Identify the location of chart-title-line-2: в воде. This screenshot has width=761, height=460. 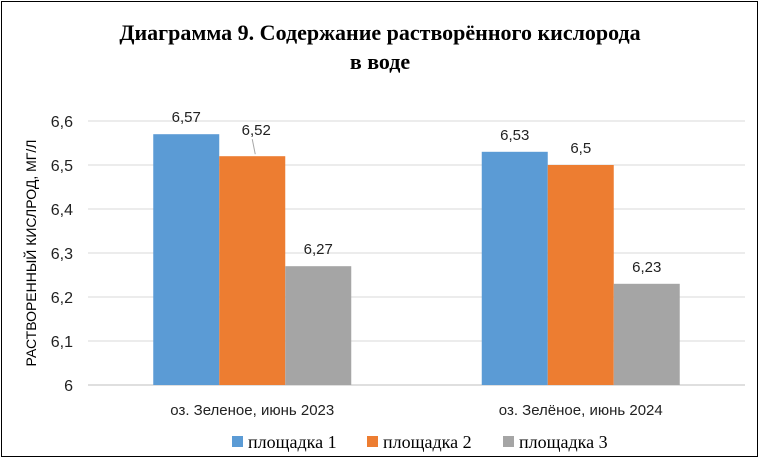
(380, 61).